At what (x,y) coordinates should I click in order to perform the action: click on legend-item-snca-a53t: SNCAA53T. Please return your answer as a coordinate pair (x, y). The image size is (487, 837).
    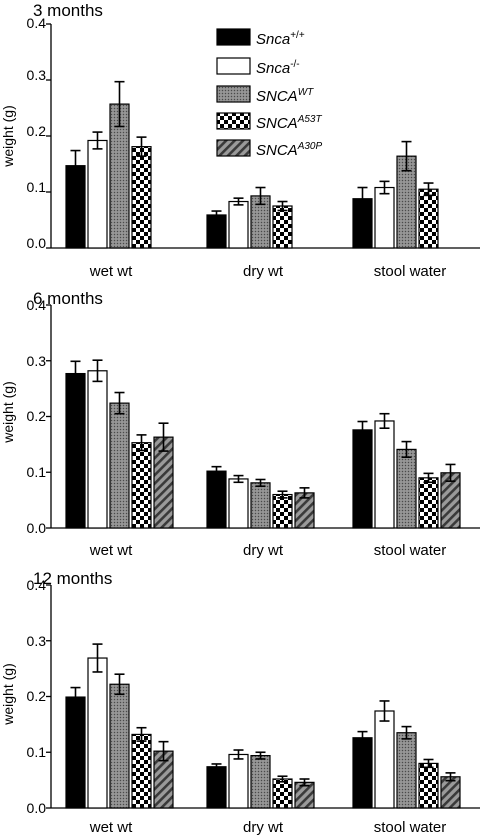
    Looking at the image, I should click on (269, 122).